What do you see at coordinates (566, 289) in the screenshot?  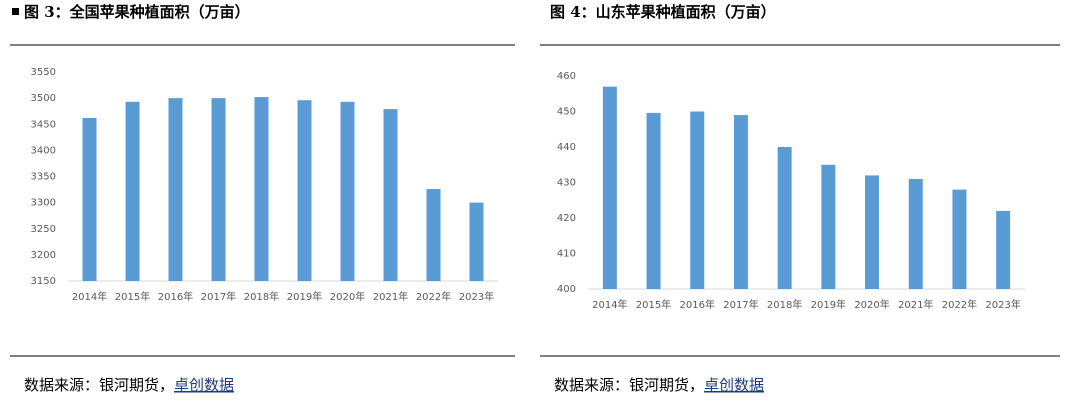 I see `y-tick-label: 400` at bounding box center [566, 289].